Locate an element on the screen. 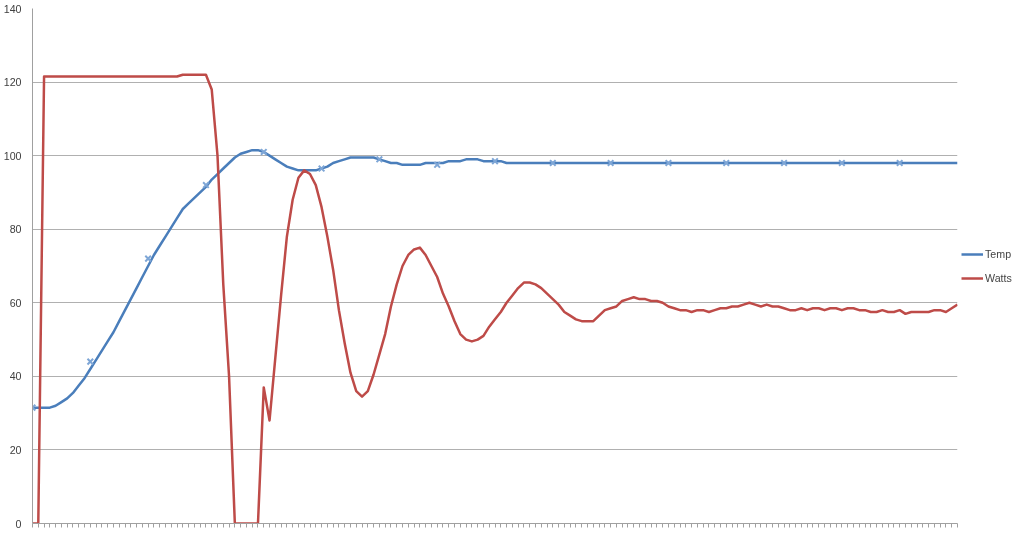  y-tick-label: 0 is located at coordinates (18, 523).